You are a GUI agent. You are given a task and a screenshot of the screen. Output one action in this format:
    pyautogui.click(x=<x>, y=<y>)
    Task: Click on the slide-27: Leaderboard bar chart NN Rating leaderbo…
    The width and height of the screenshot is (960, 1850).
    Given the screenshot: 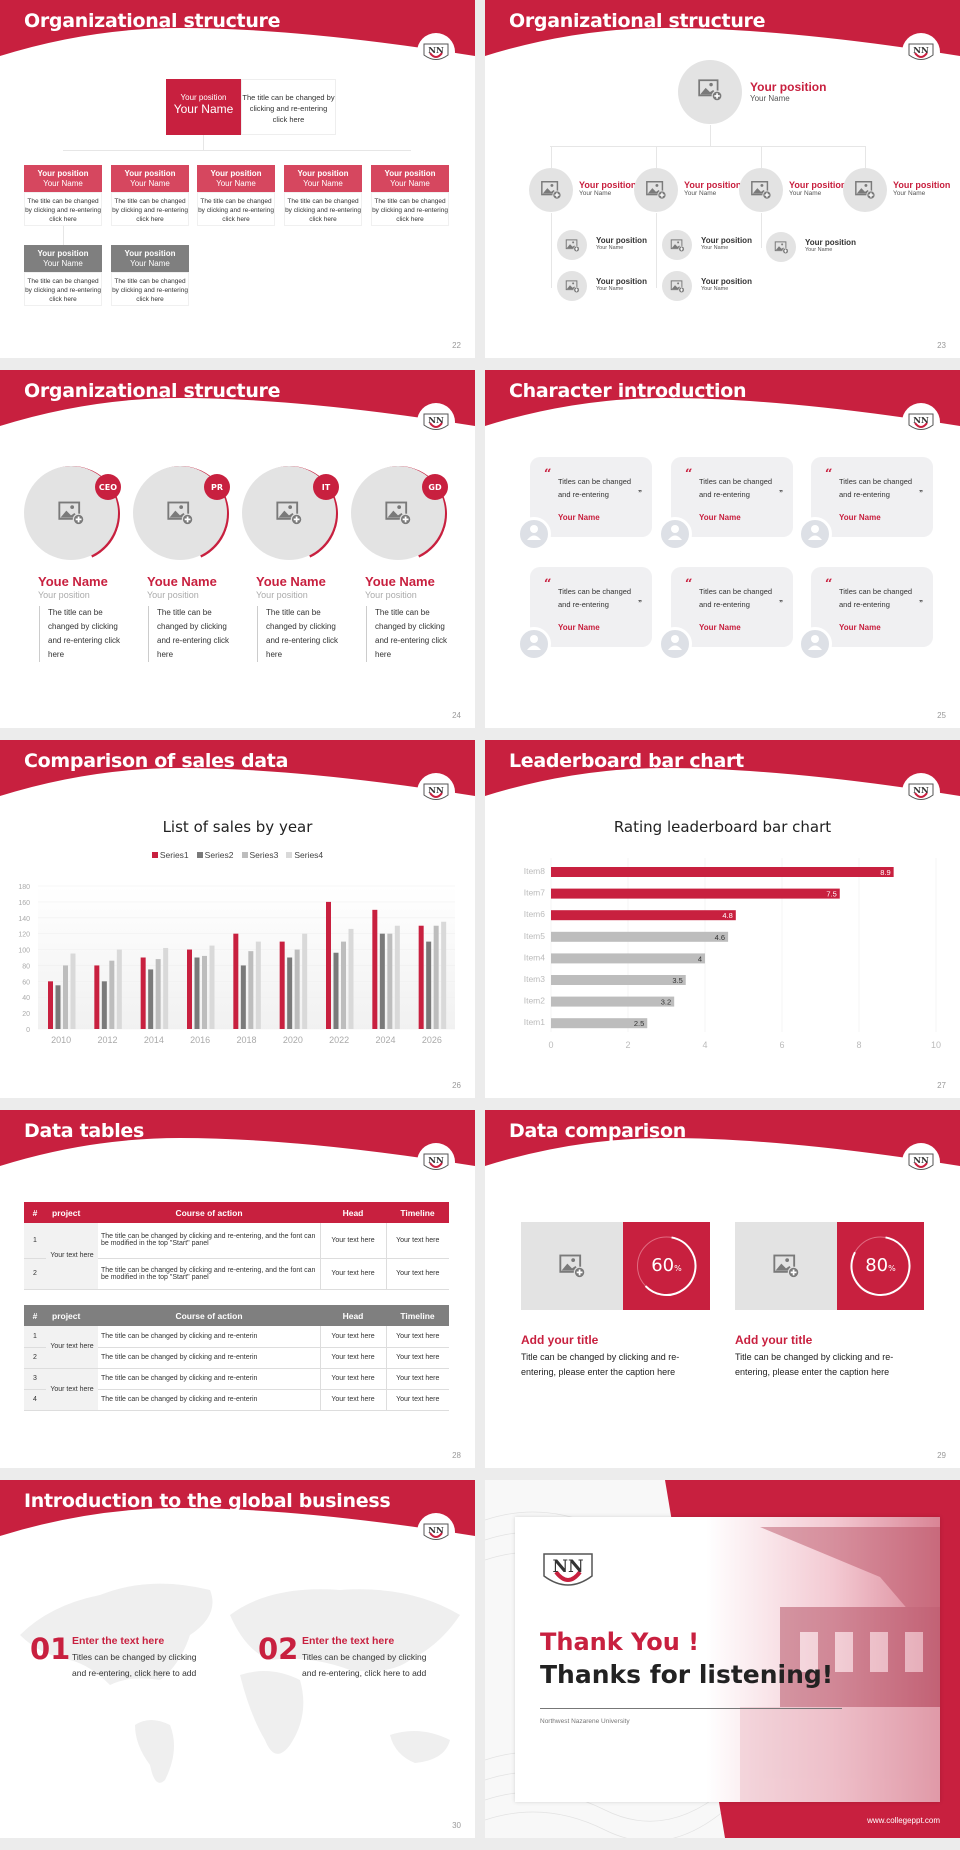 What is the action you would take?
    pyautogui.click(x=722, y=919)
    